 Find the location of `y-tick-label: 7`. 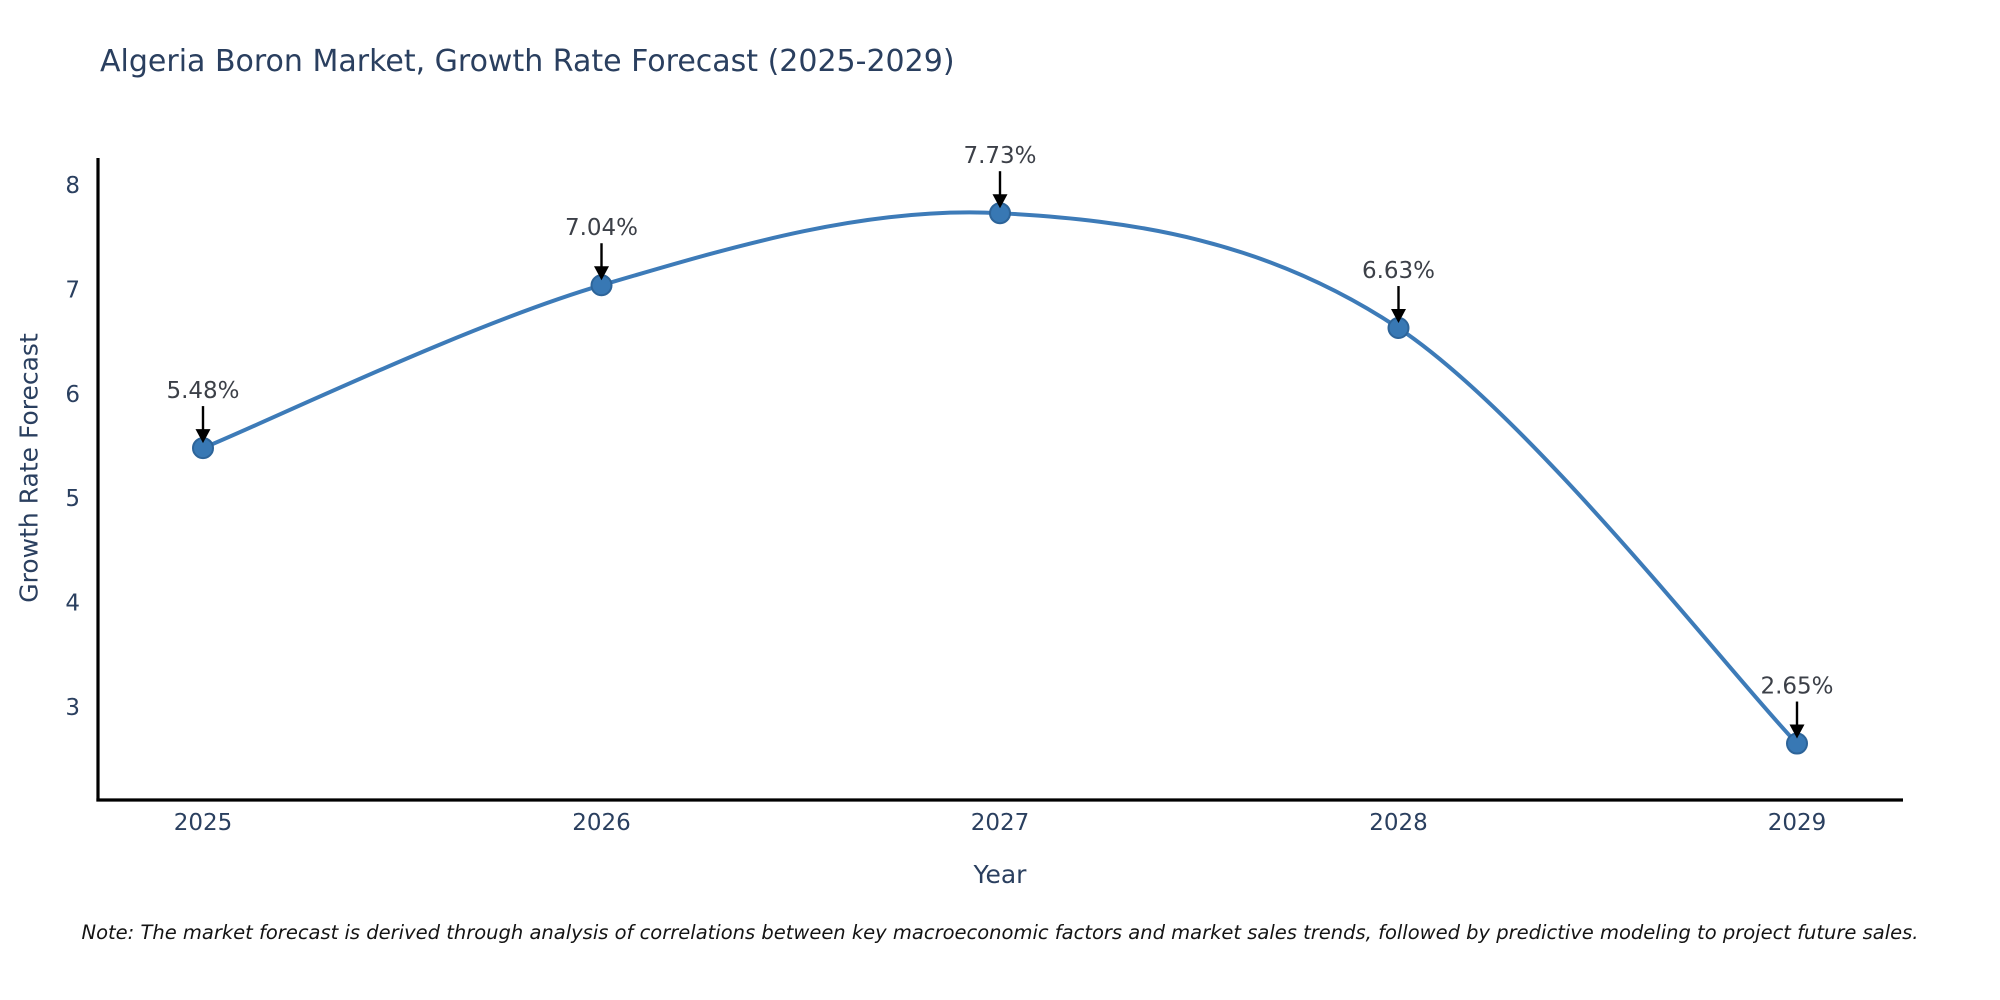

y-tick-label: 7 is located at coordinates (72, 290).